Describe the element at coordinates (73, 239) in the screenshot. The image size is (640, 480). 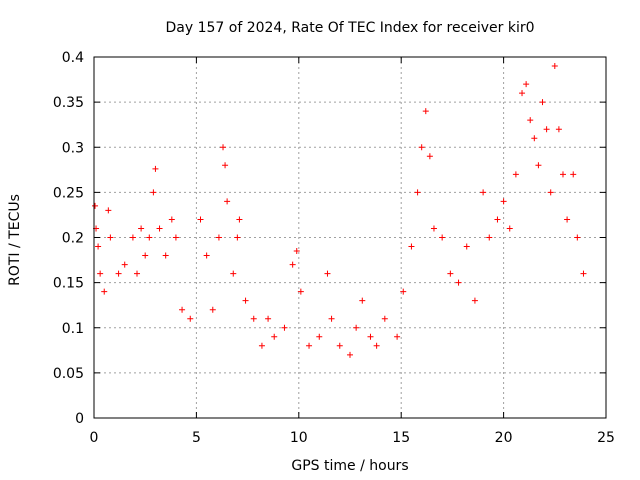
I see `y-tick-label: 0.2` at that location.